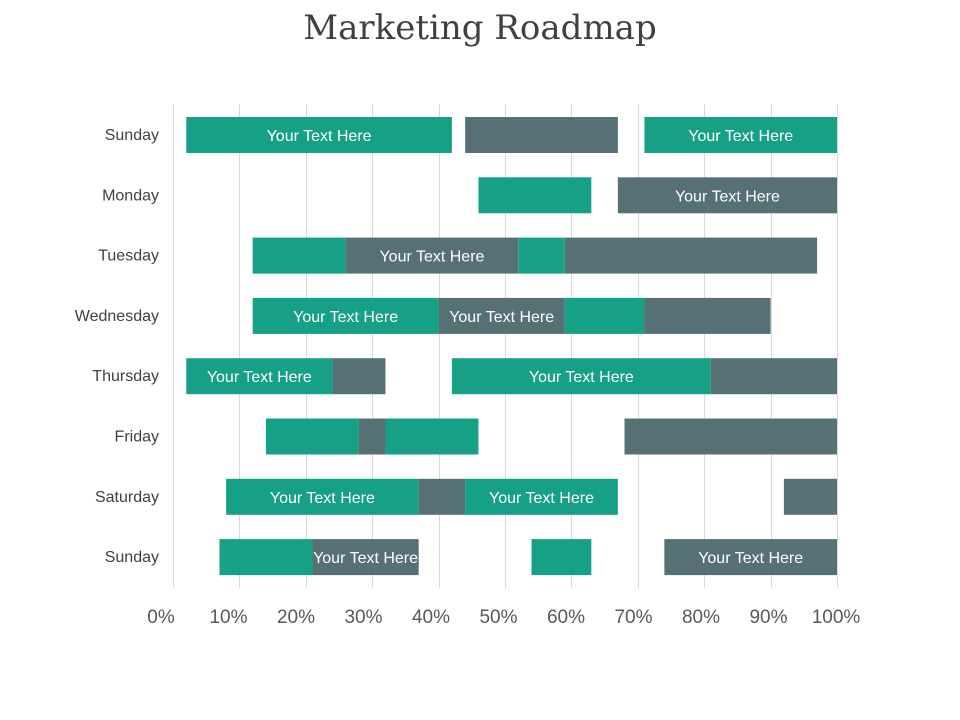 The height and width of the screenshot is (720, 960). Describe the element at coordinates (363, 617) in the screenshot. I see `x-tick-label: 30%` at that location.